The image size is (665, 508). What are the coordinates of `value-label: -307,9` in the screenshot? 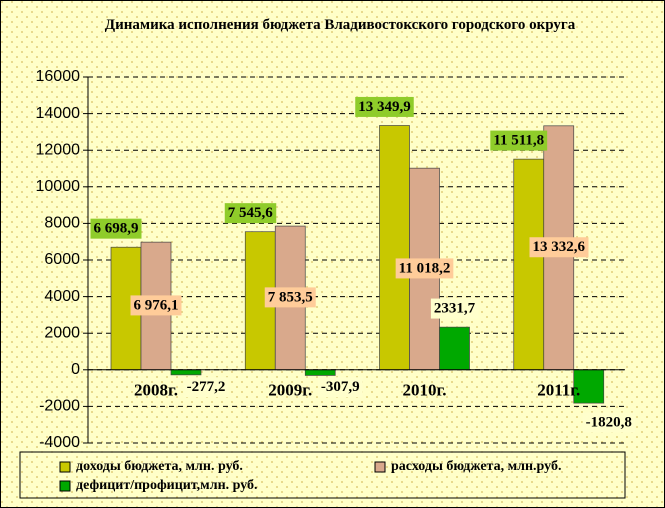 It's located at (340, 387).